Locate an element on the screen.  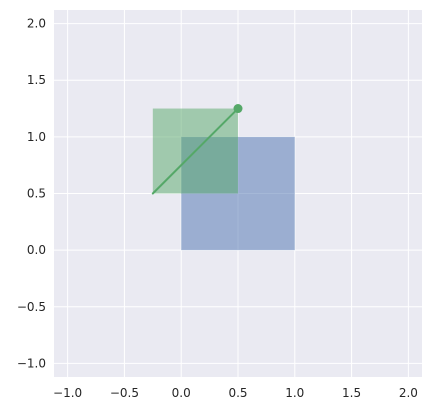
y-tick-label: −0.5 is located at coordinates (31, 307).